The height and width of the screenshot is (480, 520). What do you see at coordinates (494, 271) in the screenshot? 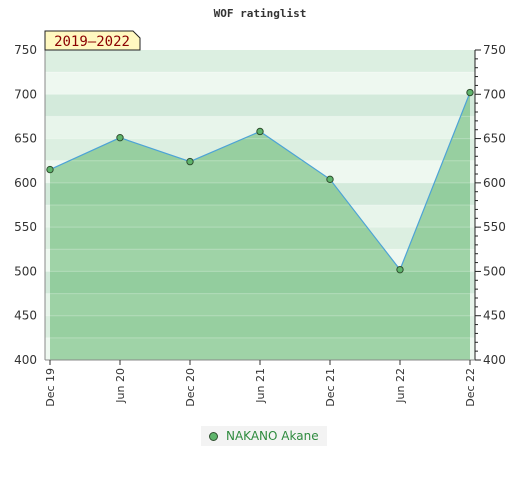
I see `y-tick-label-right: 500` at bounding box center [494, 271].